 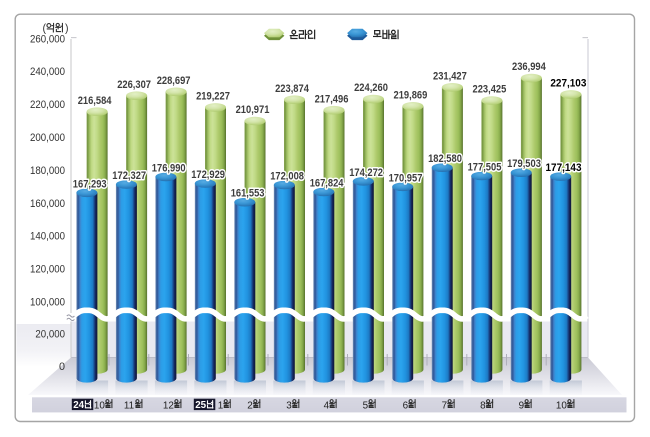 What do you see at coordinates (332, 99) in the screenshot?
I see `svg-text: 217,496` at bounding box center [332, 99].